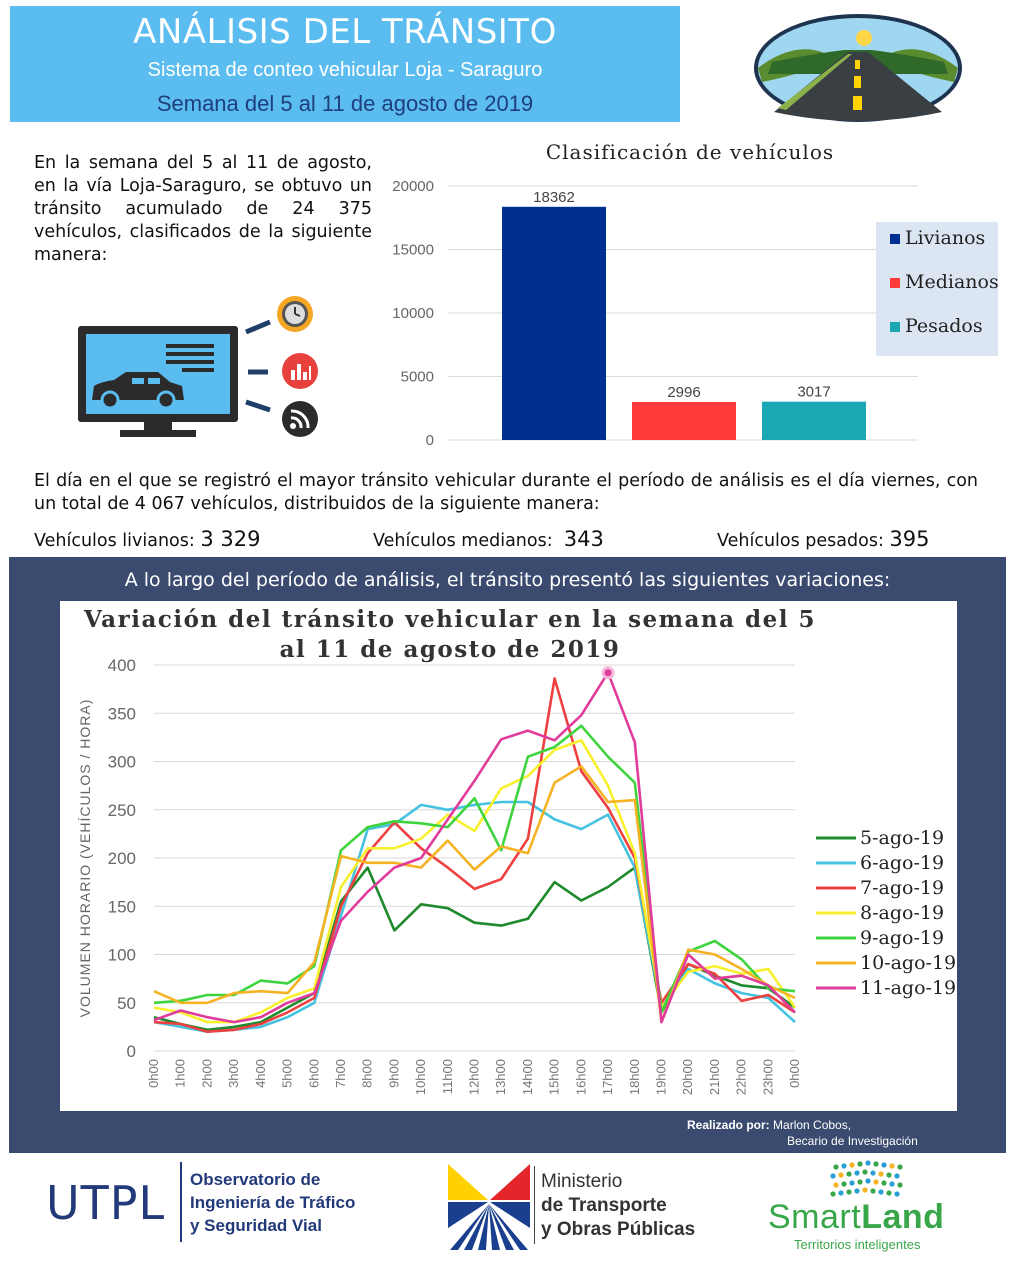 Image resolution: width=1012 pixels, height=1263 pixels. I want to click on line-x-tick-label: 15h00, so click(554, 1077).